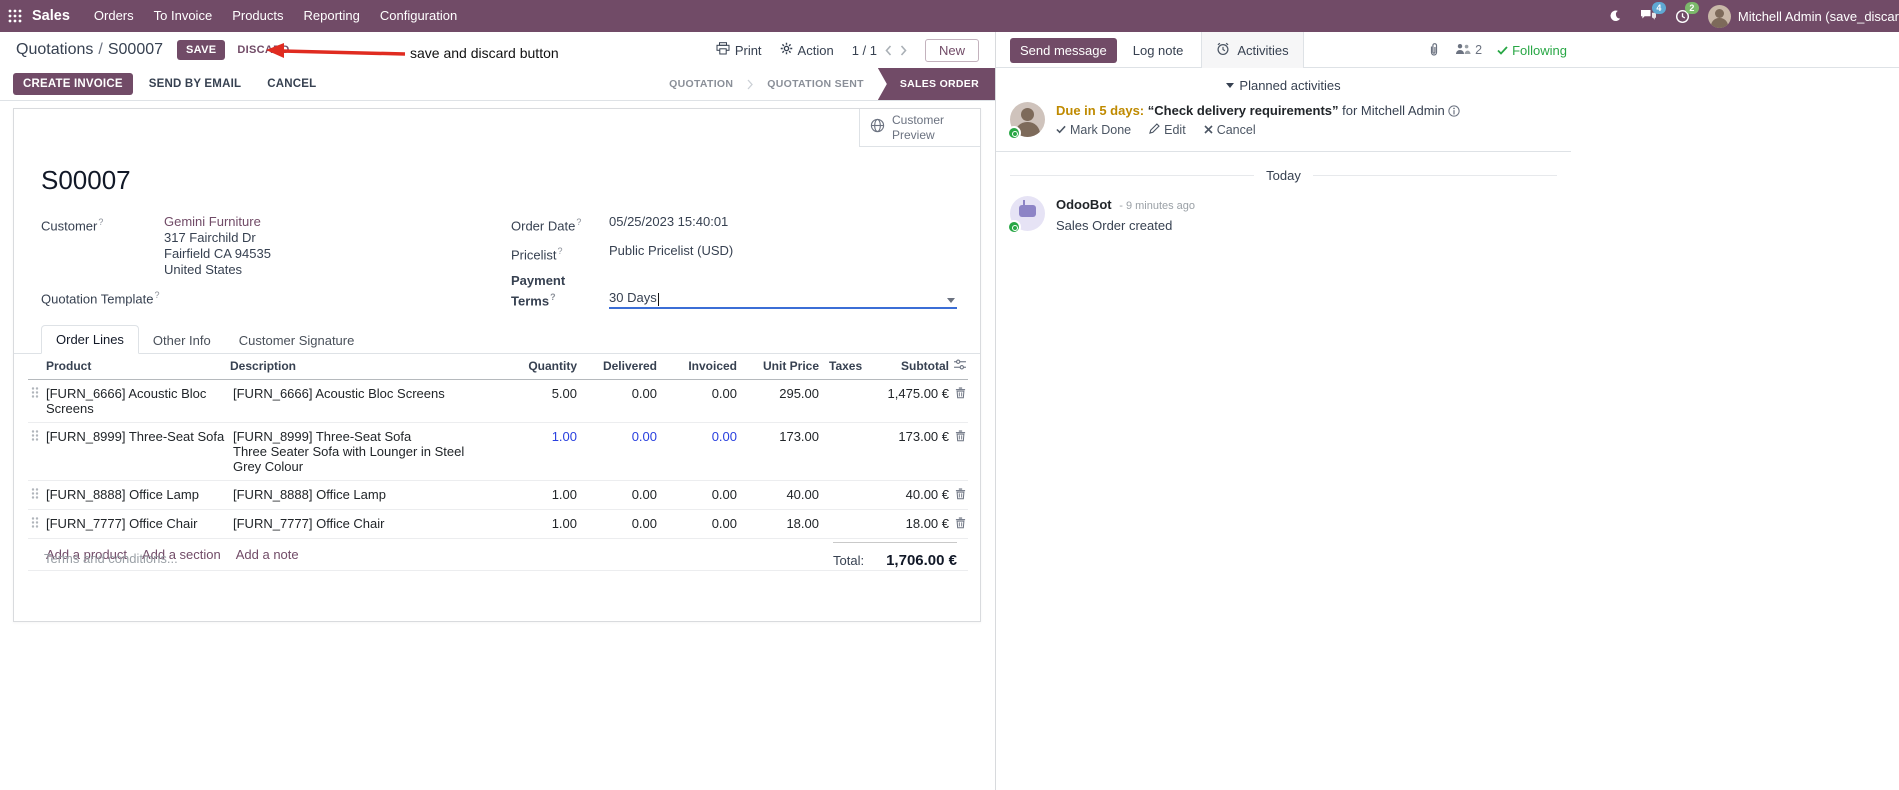 The image size is (1899, 790). What do you see at coordinates (1063, 50) in the screenshot?
I see `send-message-button: Send message` at bounding box center [1063, 50].